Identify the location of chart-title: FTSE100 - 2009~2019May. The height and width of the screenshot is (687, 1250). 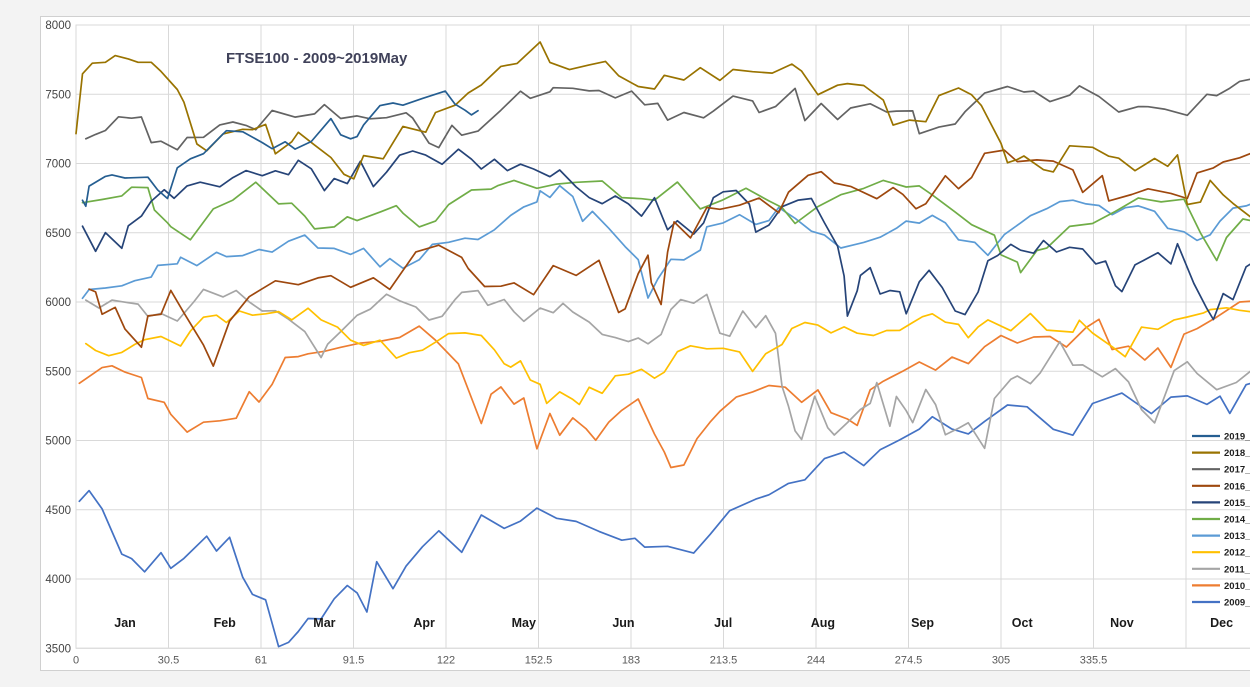
(317, 58).